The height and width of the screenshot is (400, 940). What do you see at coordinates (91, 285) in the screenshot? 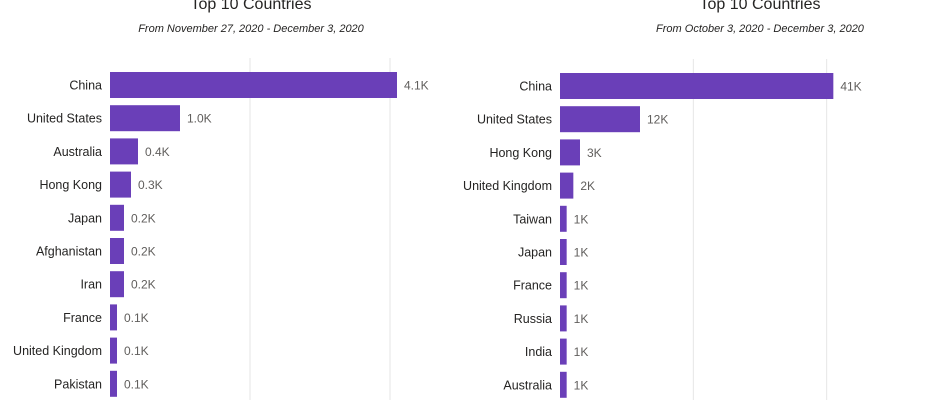
I see `category-label: Iran` at bounding box center [91, 285].